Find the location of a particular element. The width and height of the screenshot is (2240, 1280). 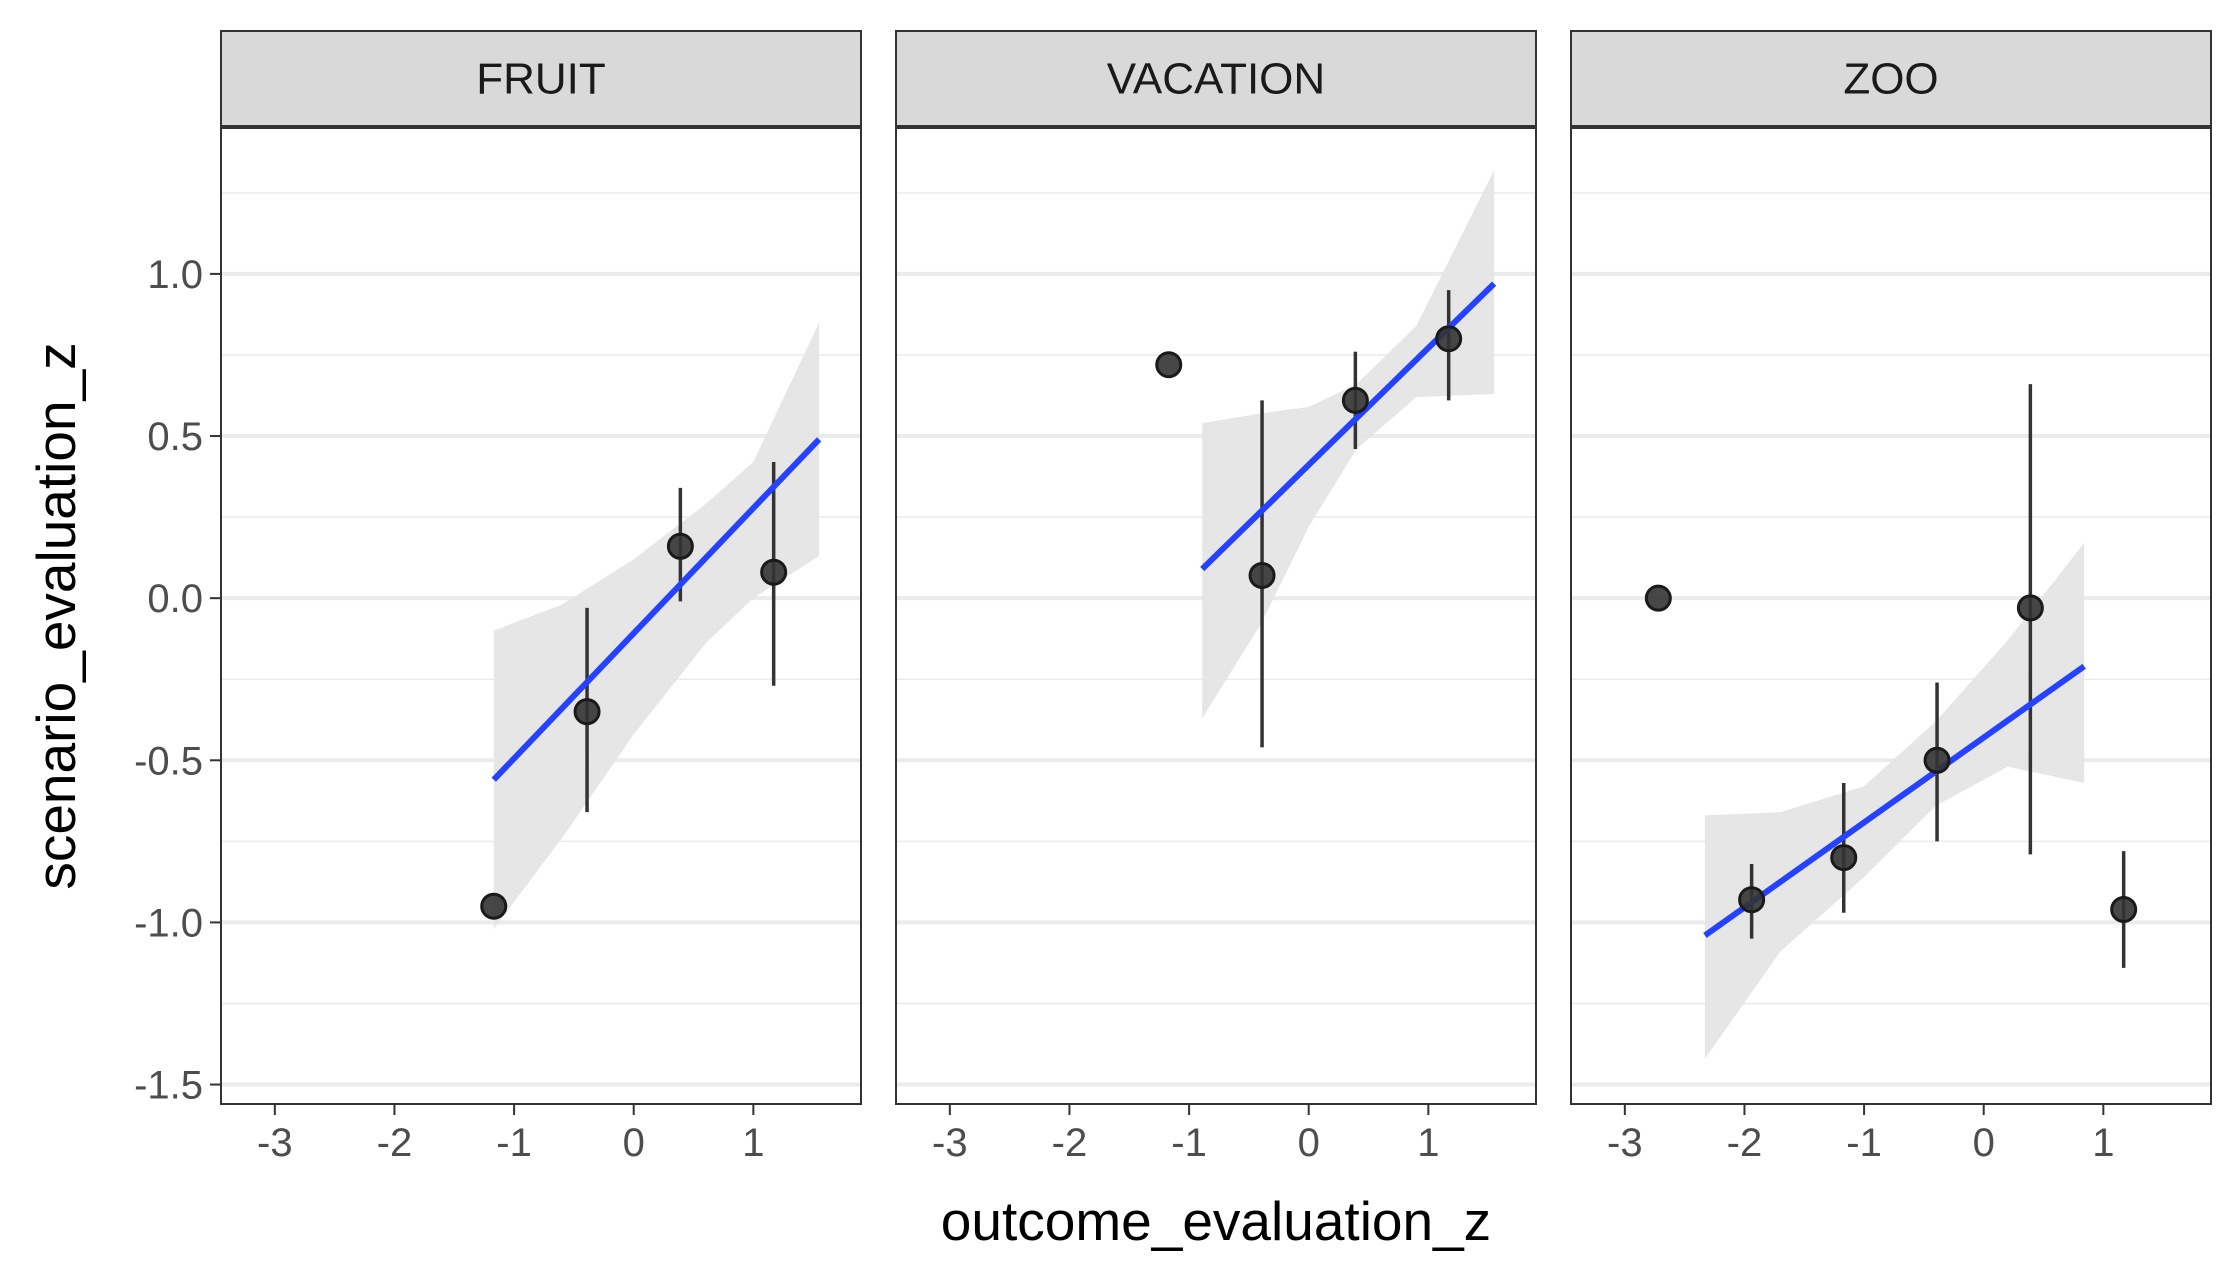

facet-title: ZOO is located at coordinates (1890, 79).